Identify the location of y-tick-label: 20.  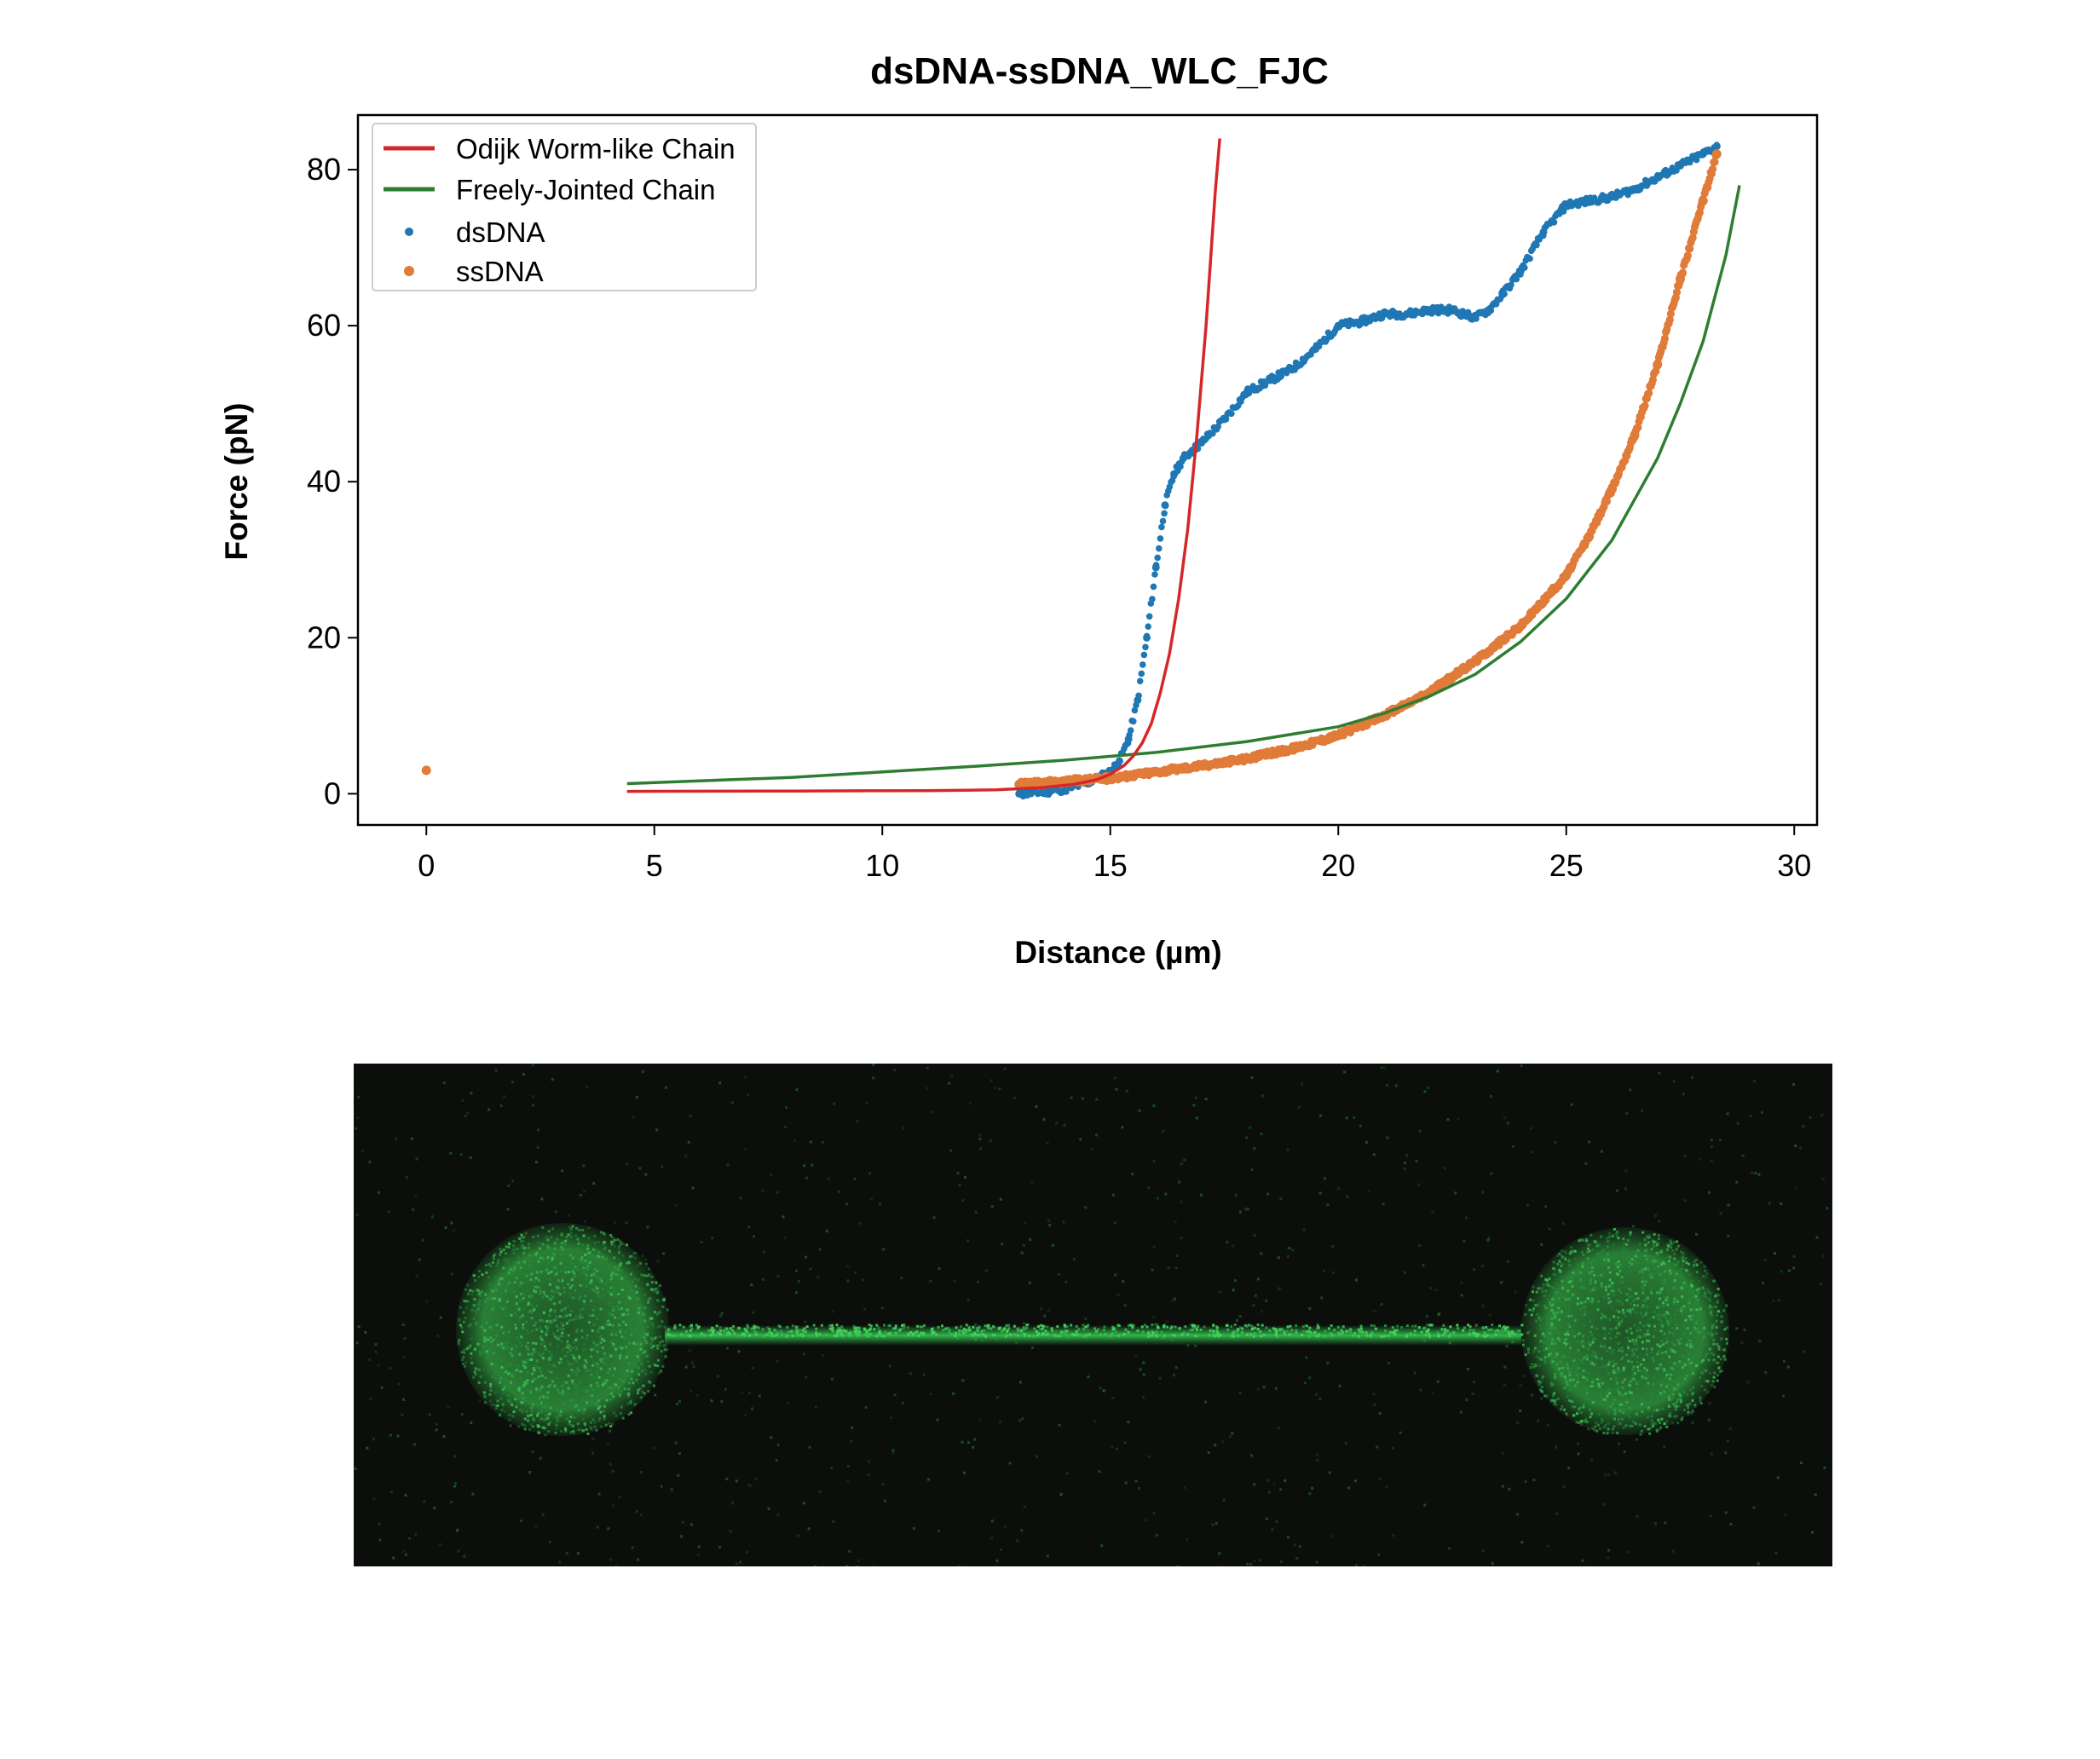
(324, 637).